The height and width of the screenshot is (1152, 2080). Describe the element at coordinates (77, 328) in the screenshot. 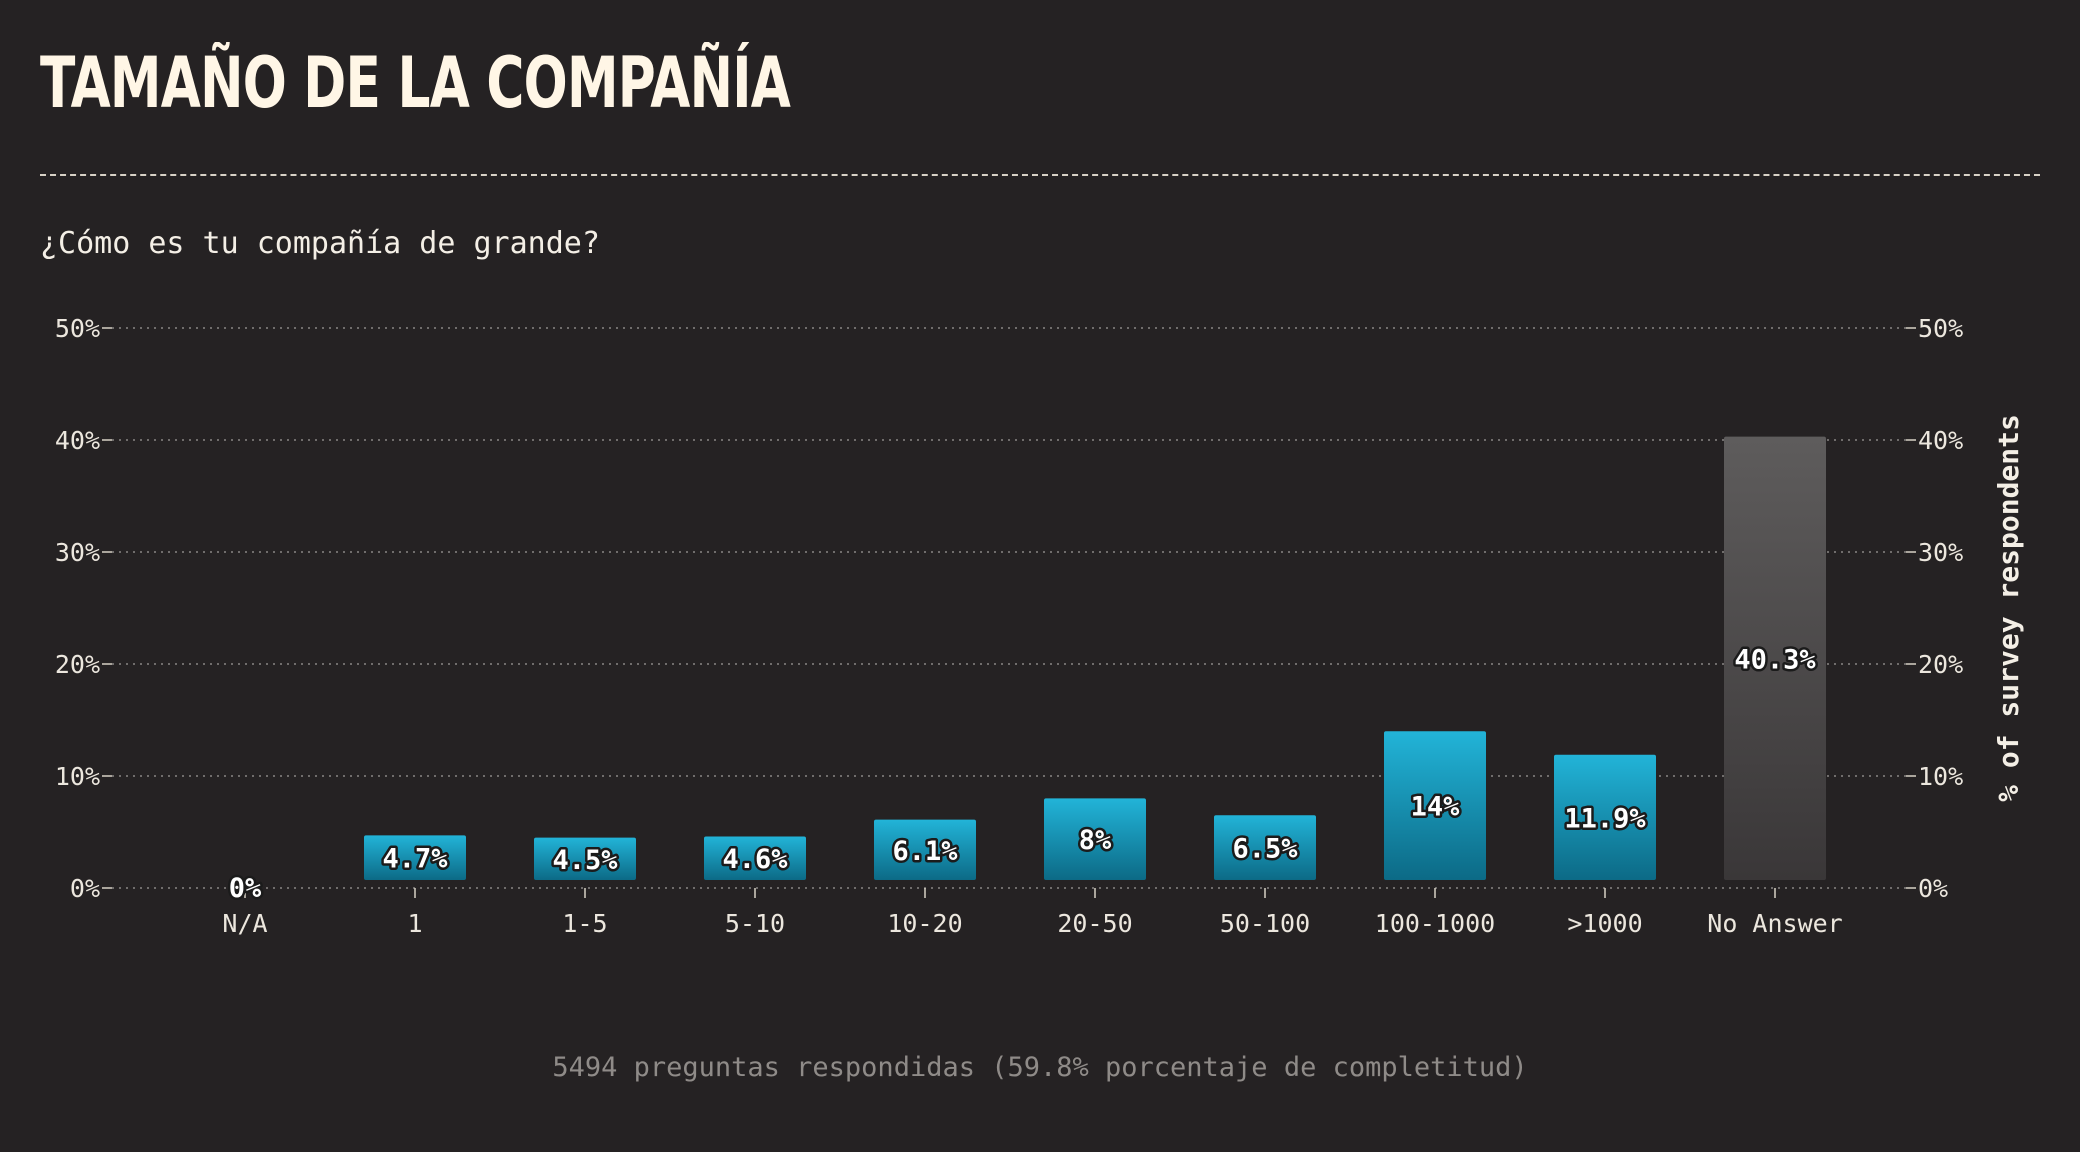

I see `y-tick-label-left: 50%` at that location.